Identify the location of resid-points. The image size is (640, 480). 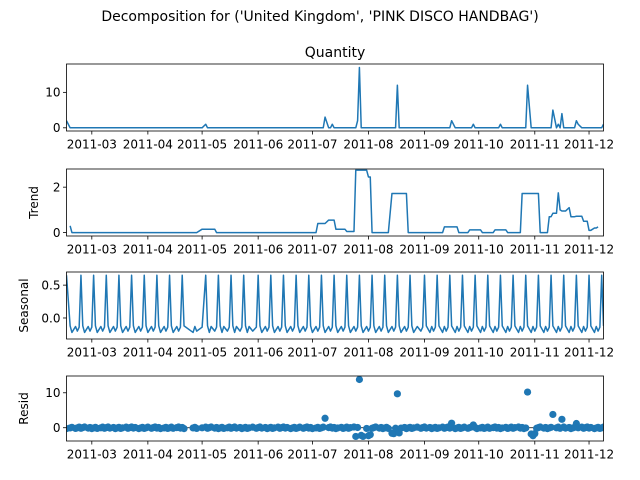
(335, 408).